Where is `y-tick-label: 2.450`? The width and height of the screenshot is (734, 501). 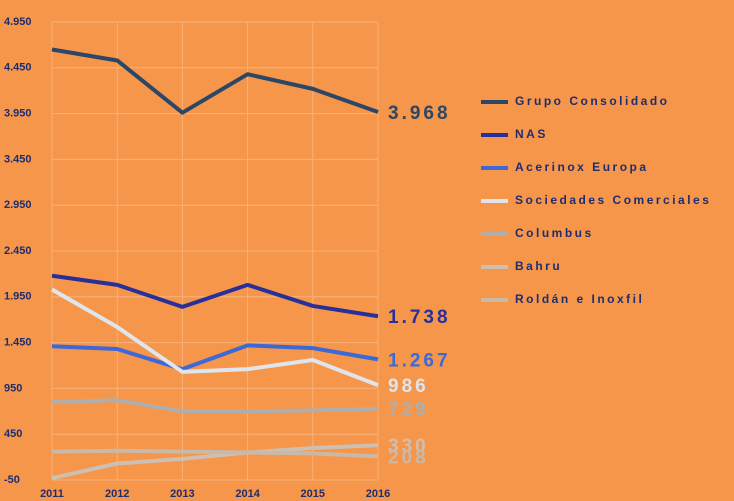
y-tick-label: 2.450 is located at coordinates (18, 251).